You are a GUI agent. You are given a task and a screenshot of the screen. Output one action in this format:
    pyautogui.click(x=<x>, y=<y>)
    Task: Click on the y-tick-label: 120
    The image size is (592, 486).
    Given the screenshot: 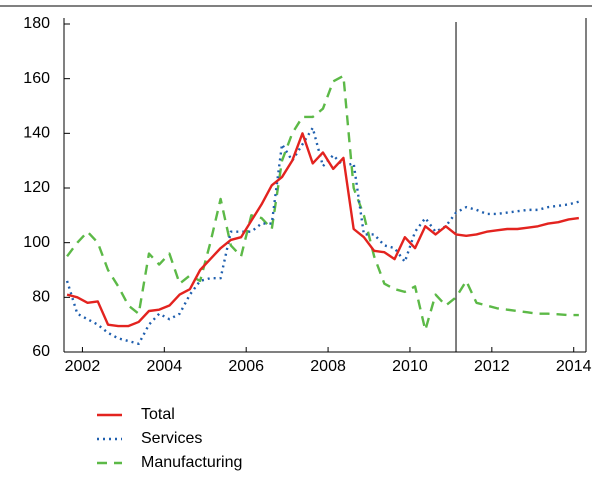 What is the action you would take?
    pyautogui.click(x=36, y=187)
    